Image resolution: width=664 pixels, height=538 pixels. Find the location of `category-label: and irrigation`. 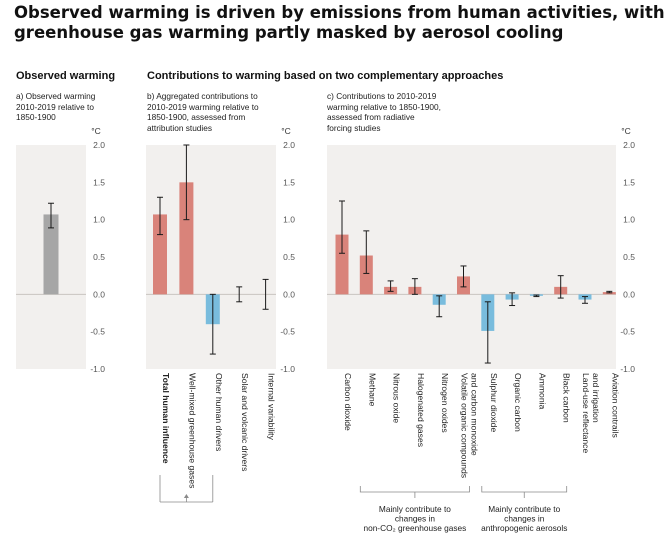

category-label: and irrigation is located at coordinates (596, 398).